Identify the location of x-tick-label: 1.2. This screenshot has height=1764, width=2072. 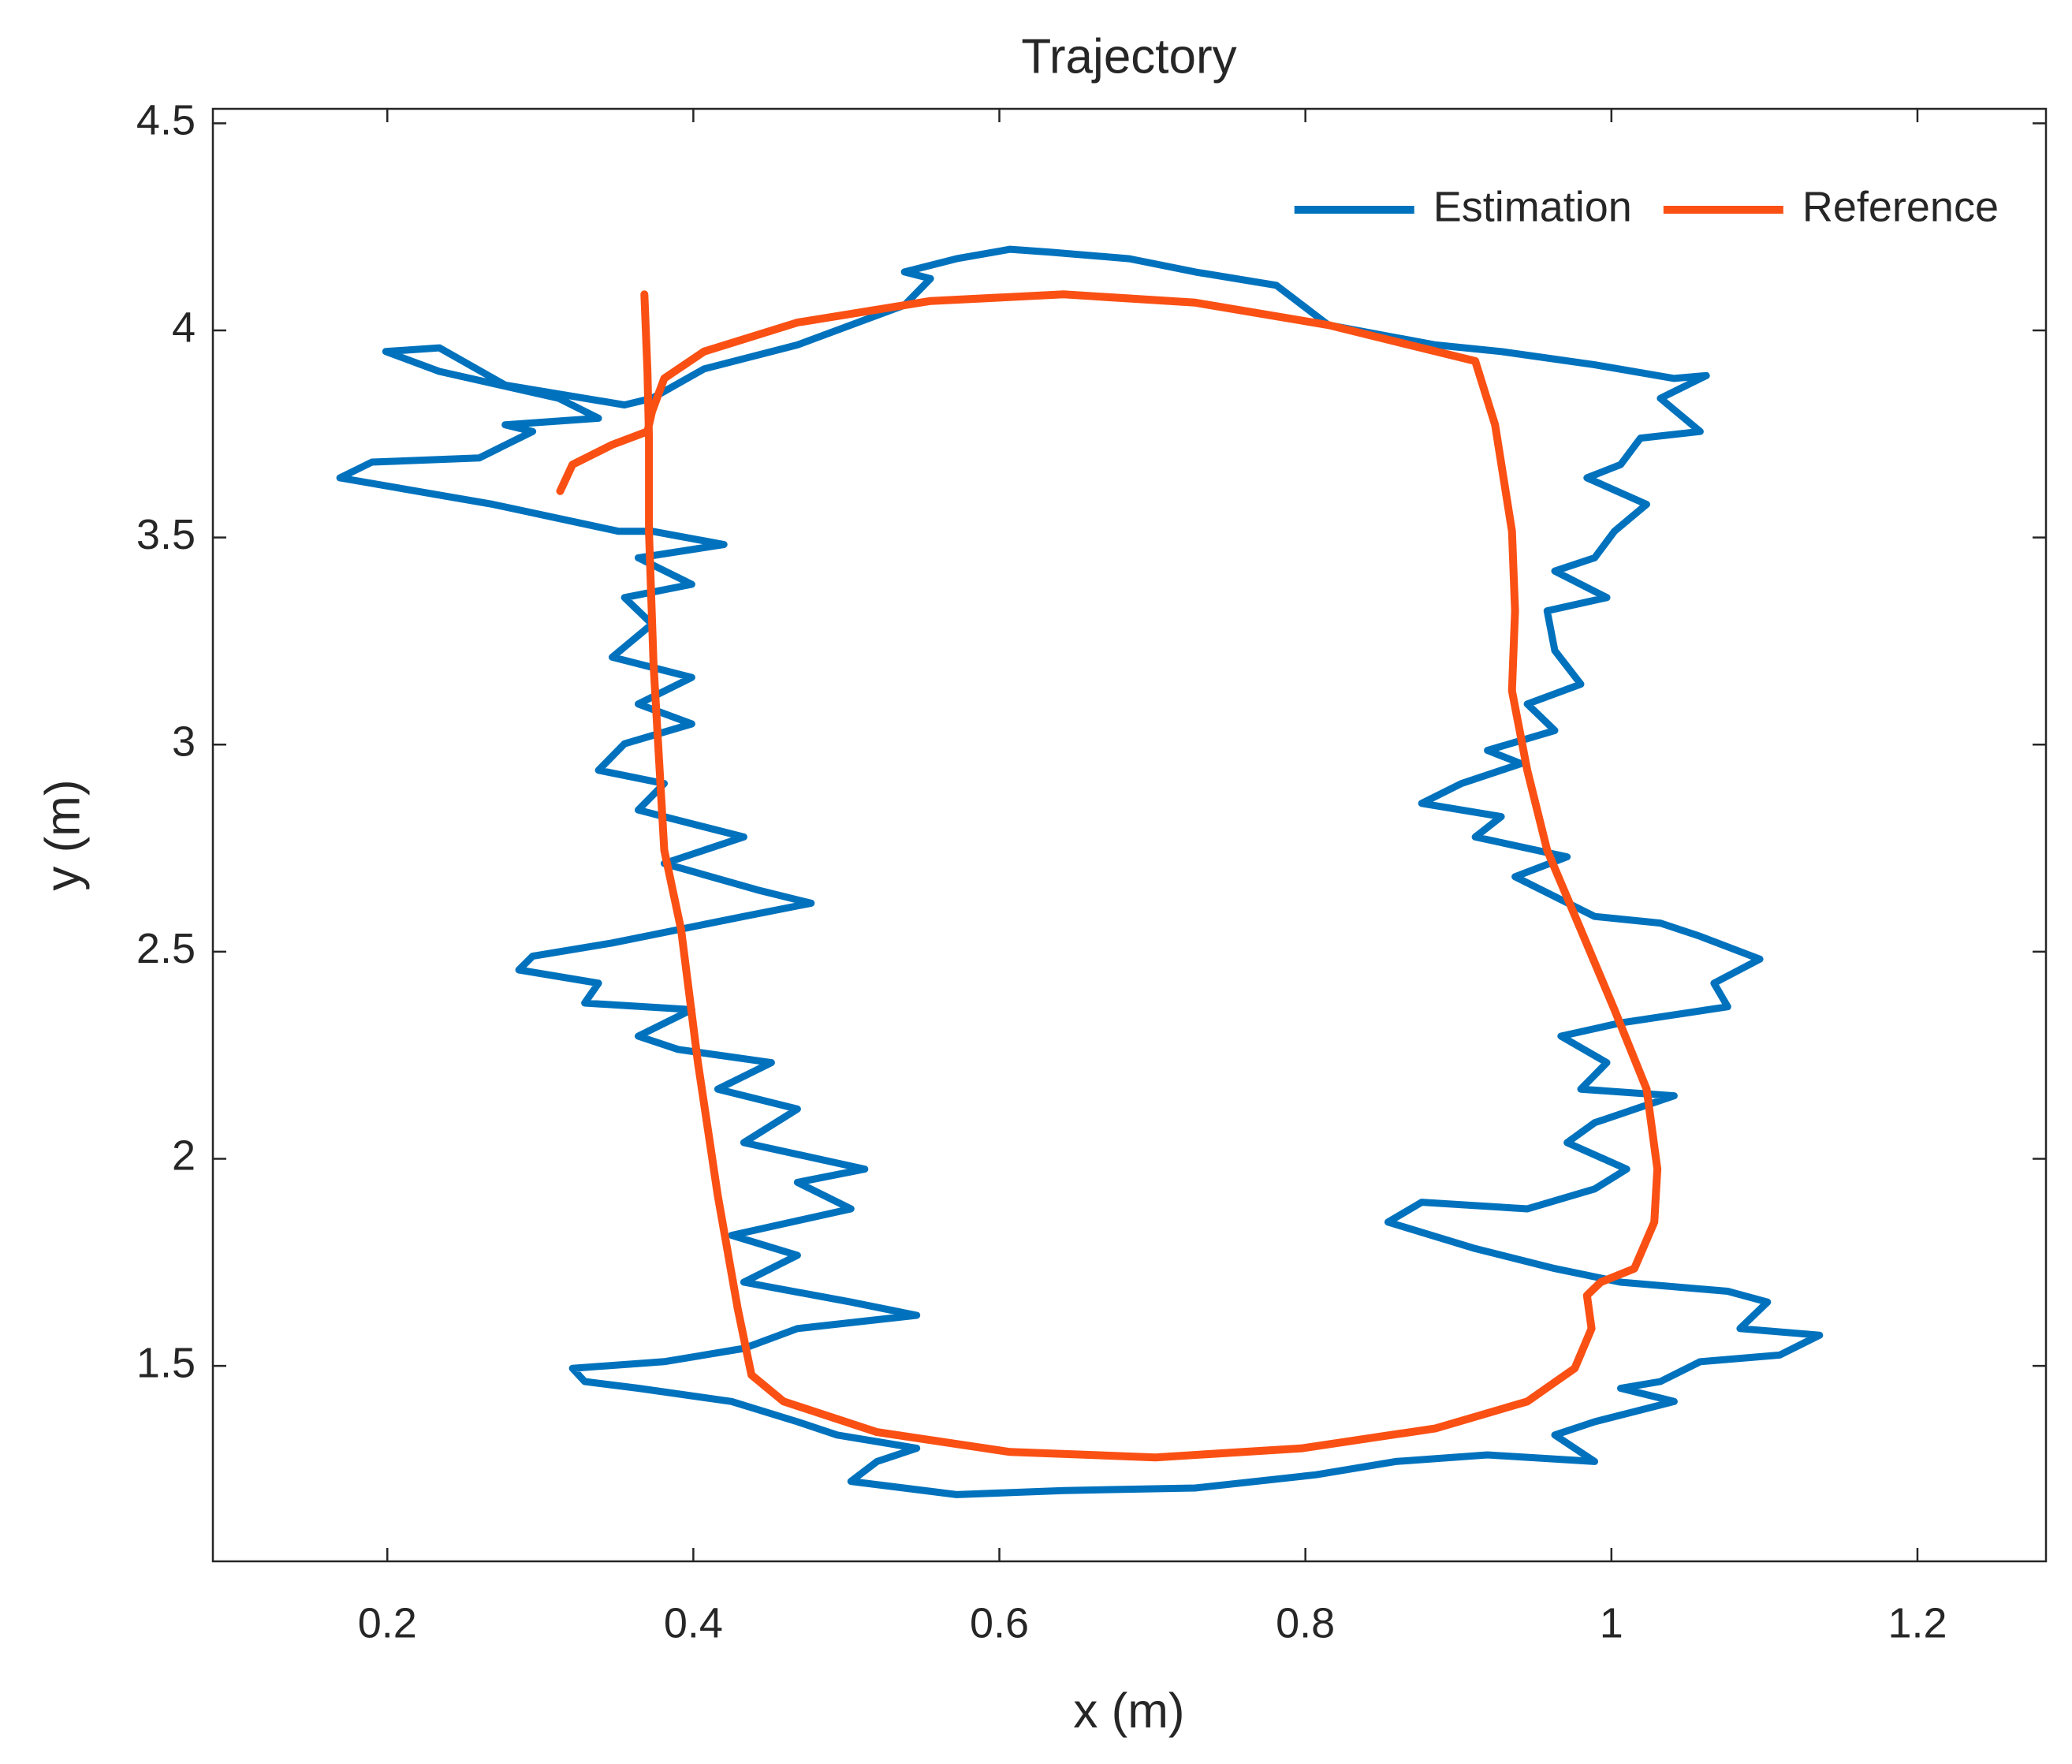
(1917, 1623).